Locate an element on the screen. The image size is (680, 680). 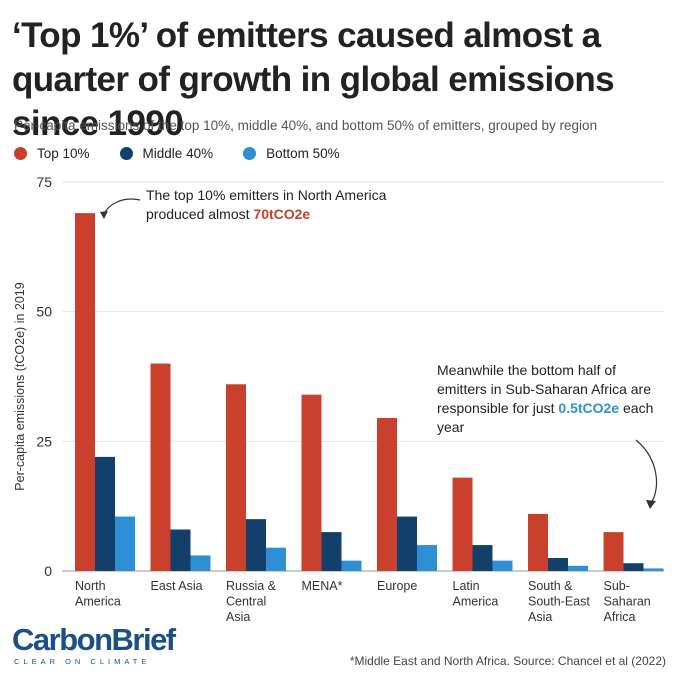
bar-bottom-50--3 is located at coordinates (351, 565).